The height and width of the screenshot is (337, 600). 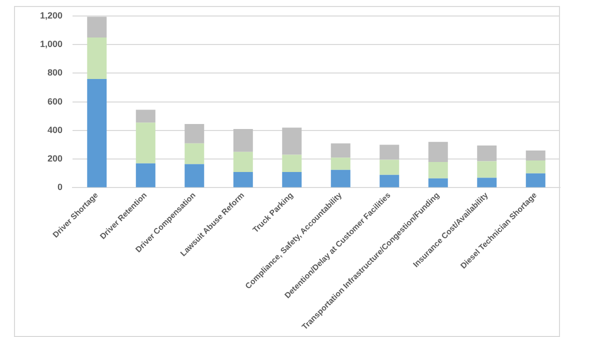 I want to click on y-tick-label: 0, so click(x=60, y=187).